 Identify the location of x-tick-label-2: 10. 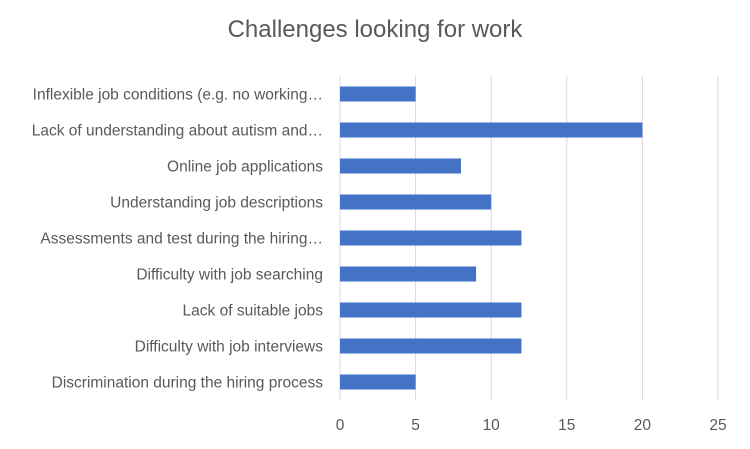
(492, 425).